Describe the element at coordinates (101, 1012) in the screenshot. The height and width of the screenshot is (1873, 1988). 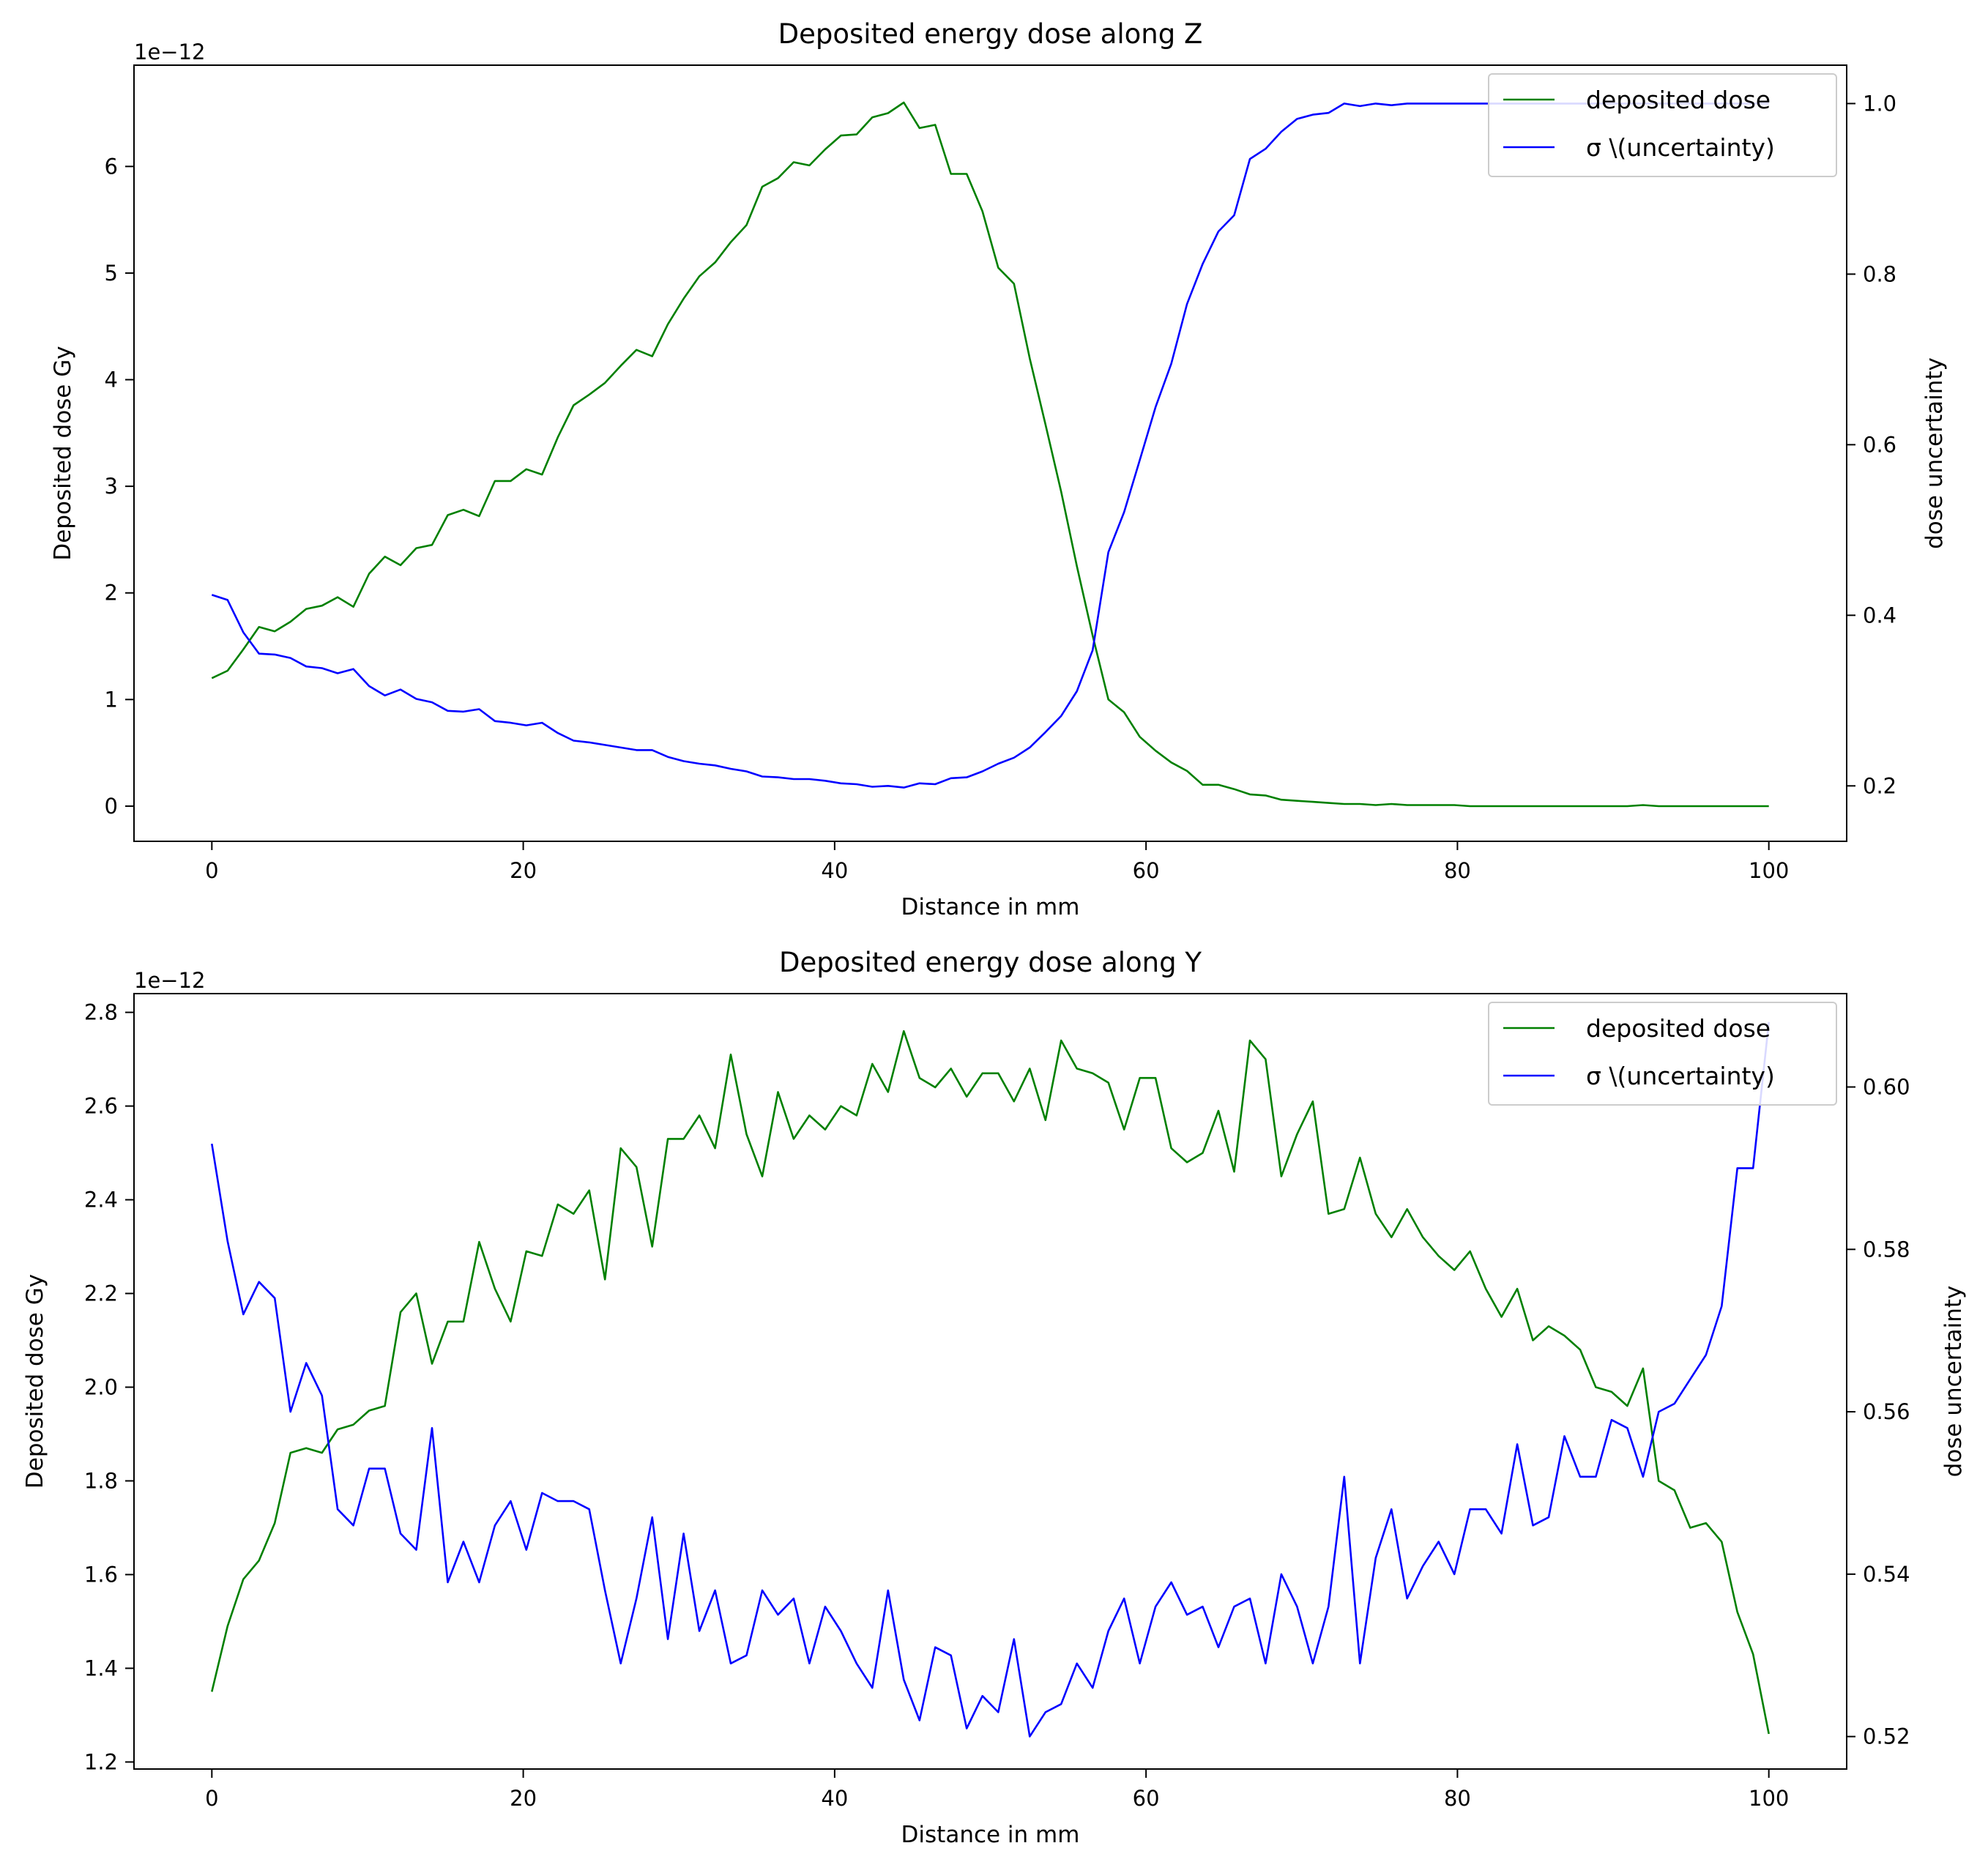
I see `y-tick-label: 2.8` at that location.